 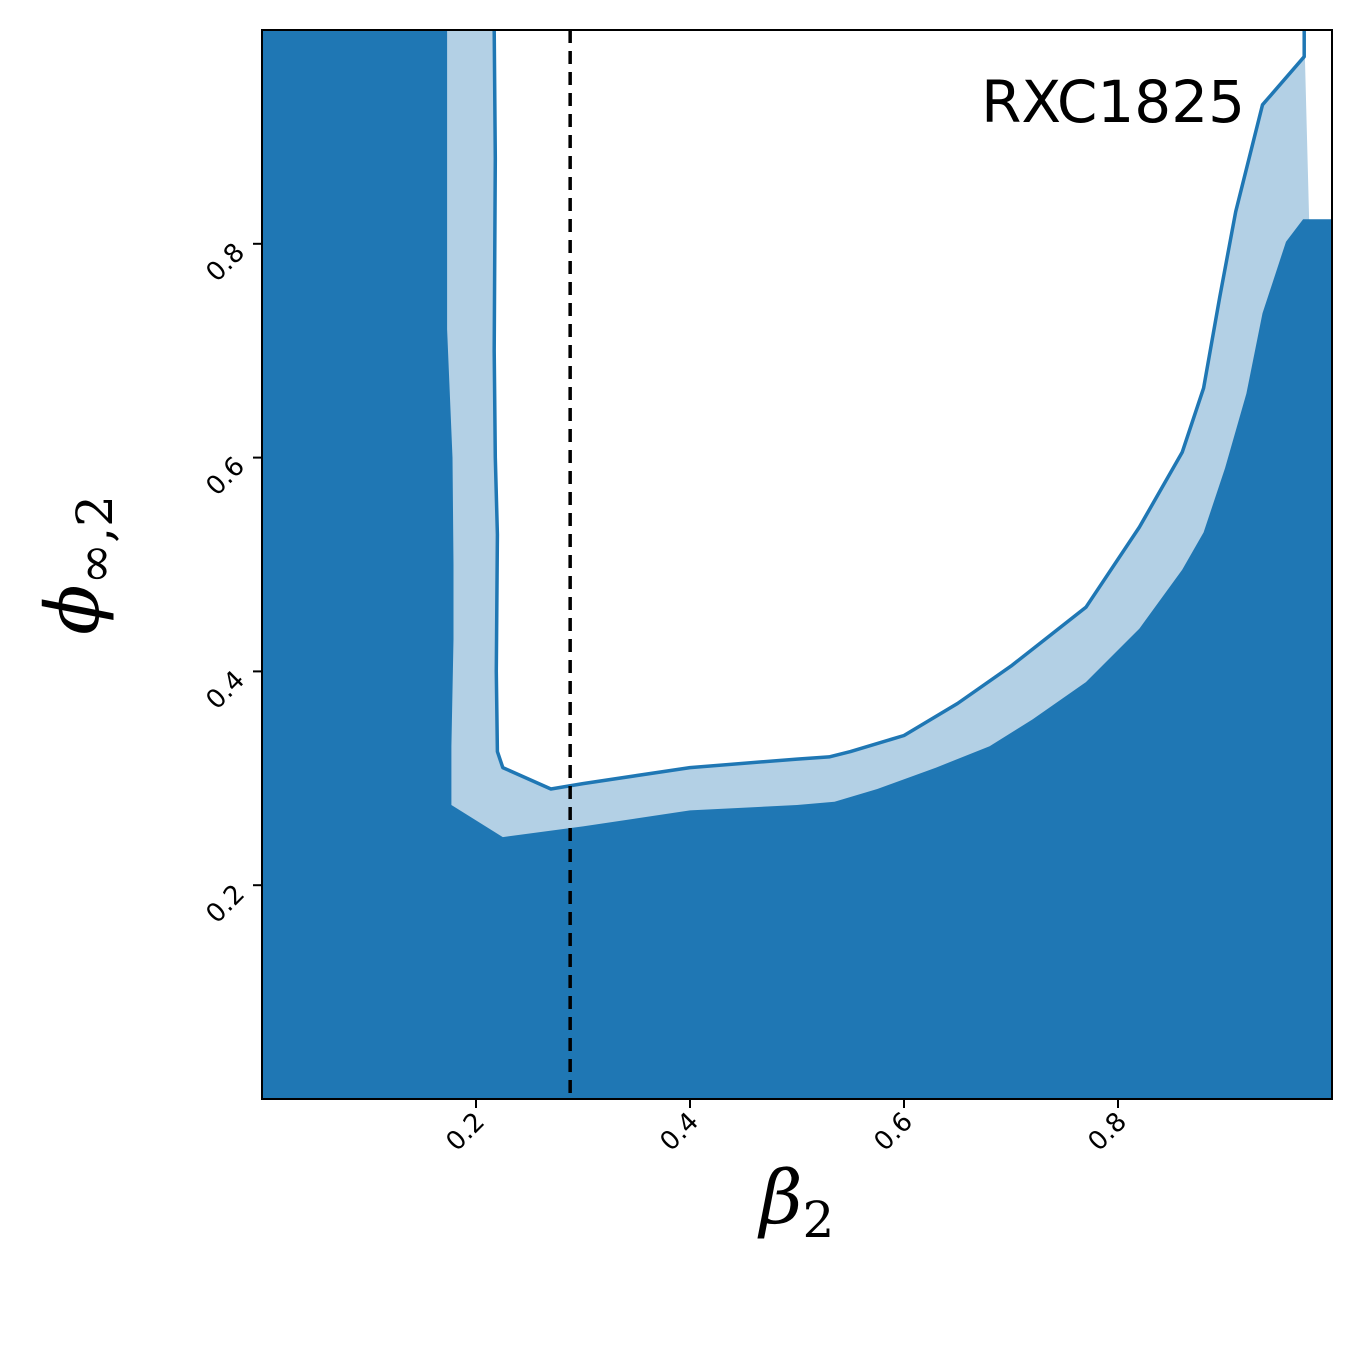 What do you see at coordinates (679, 1132) in the screenshot?
I see `x-tick-label: 0.4` at bounding box center [679, 1132].